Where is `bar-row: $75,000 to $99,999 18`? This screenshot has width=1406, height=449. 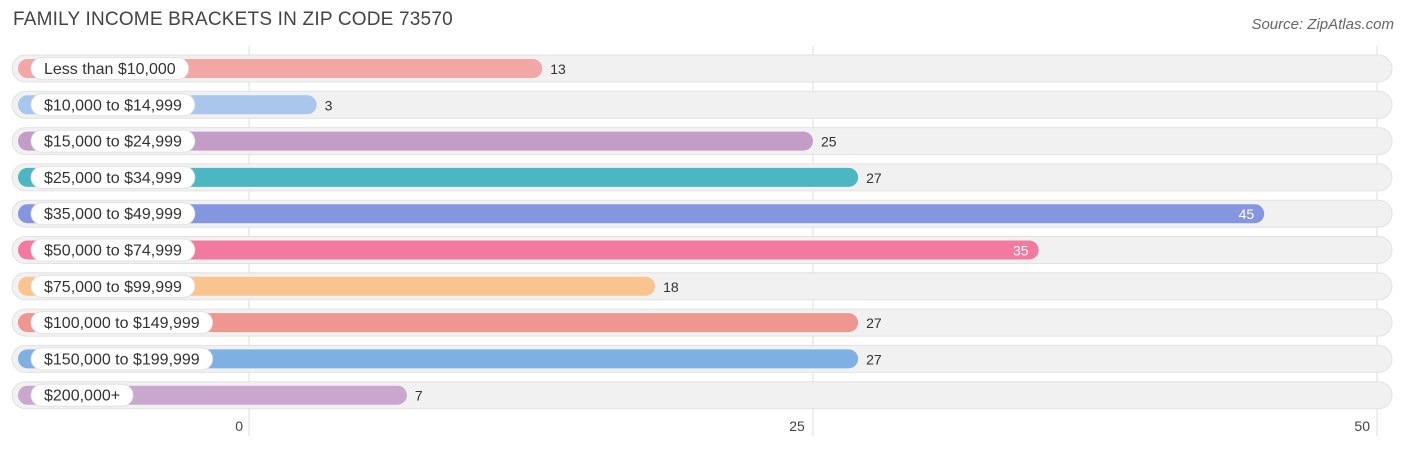
bar-row: $75,000 to $99,999 18 is located at coordinates (702, 286).